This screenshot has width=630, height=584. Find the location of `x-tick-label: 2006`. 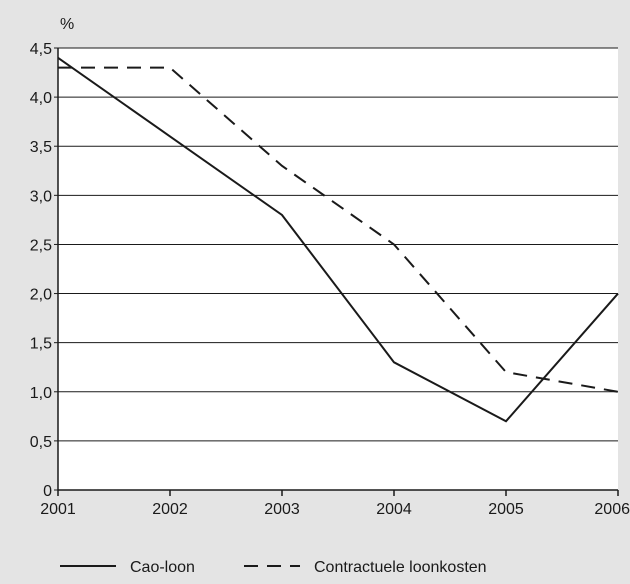

x-tick-label: 2006 is located at coordinates (612, 509).